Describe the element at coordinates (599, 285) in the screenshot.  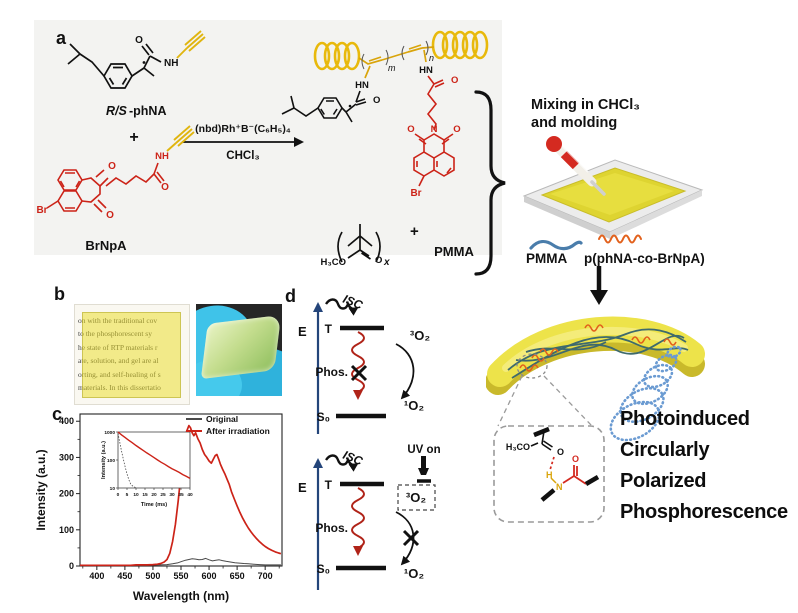
I see `down-arrow-icon` at that location.